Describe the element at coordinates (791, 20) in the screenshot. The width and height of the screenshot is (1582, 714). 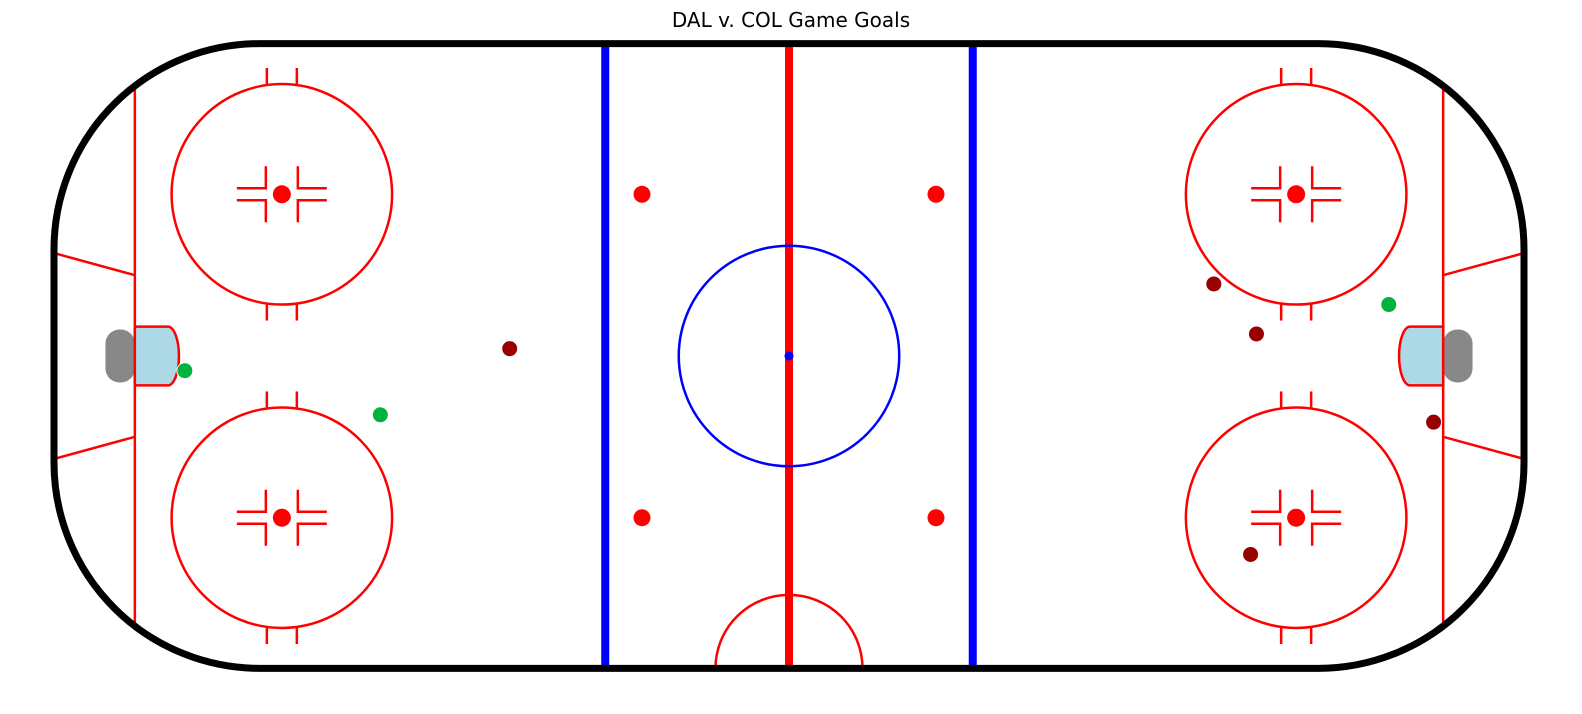
I see `chart-title: DAL v. COL Game Goals` at that location.